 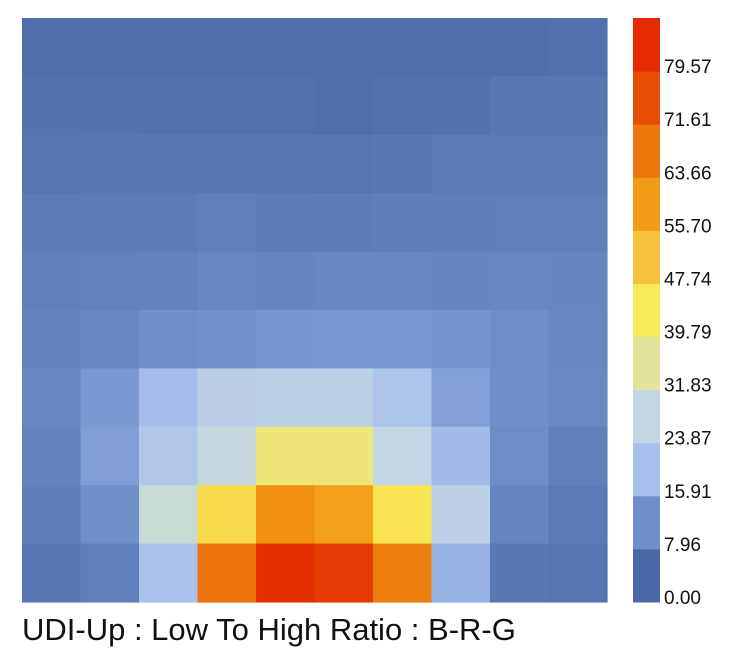 I want to click on heatmap-cell-r9-c1, so click(x=110, y=573).